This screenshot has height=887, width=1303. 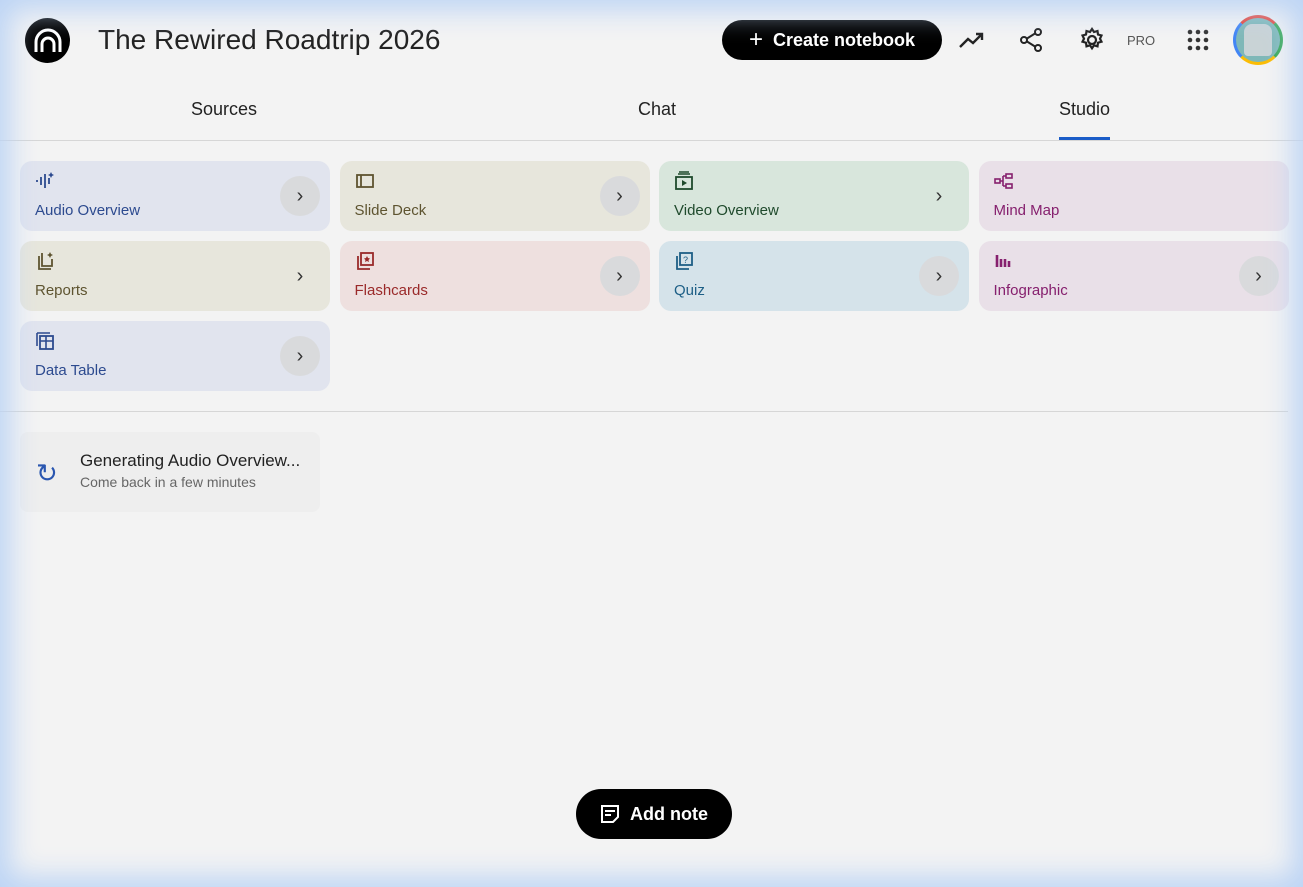 What do you see at coordinates (494, 196) in the screenshot?
I see `studio-card-slide-deck: Slide Deck ›` at bounding box center [494, 196].